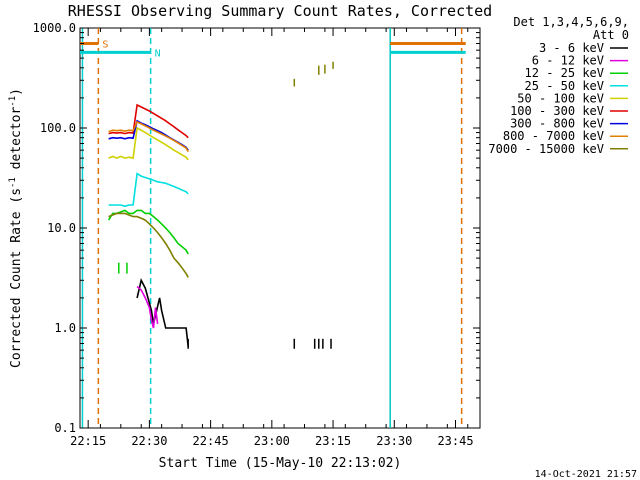 This screenshot has width=640, height=480. I want to click on y-tick-label: 1000.0, so click(54, 28).